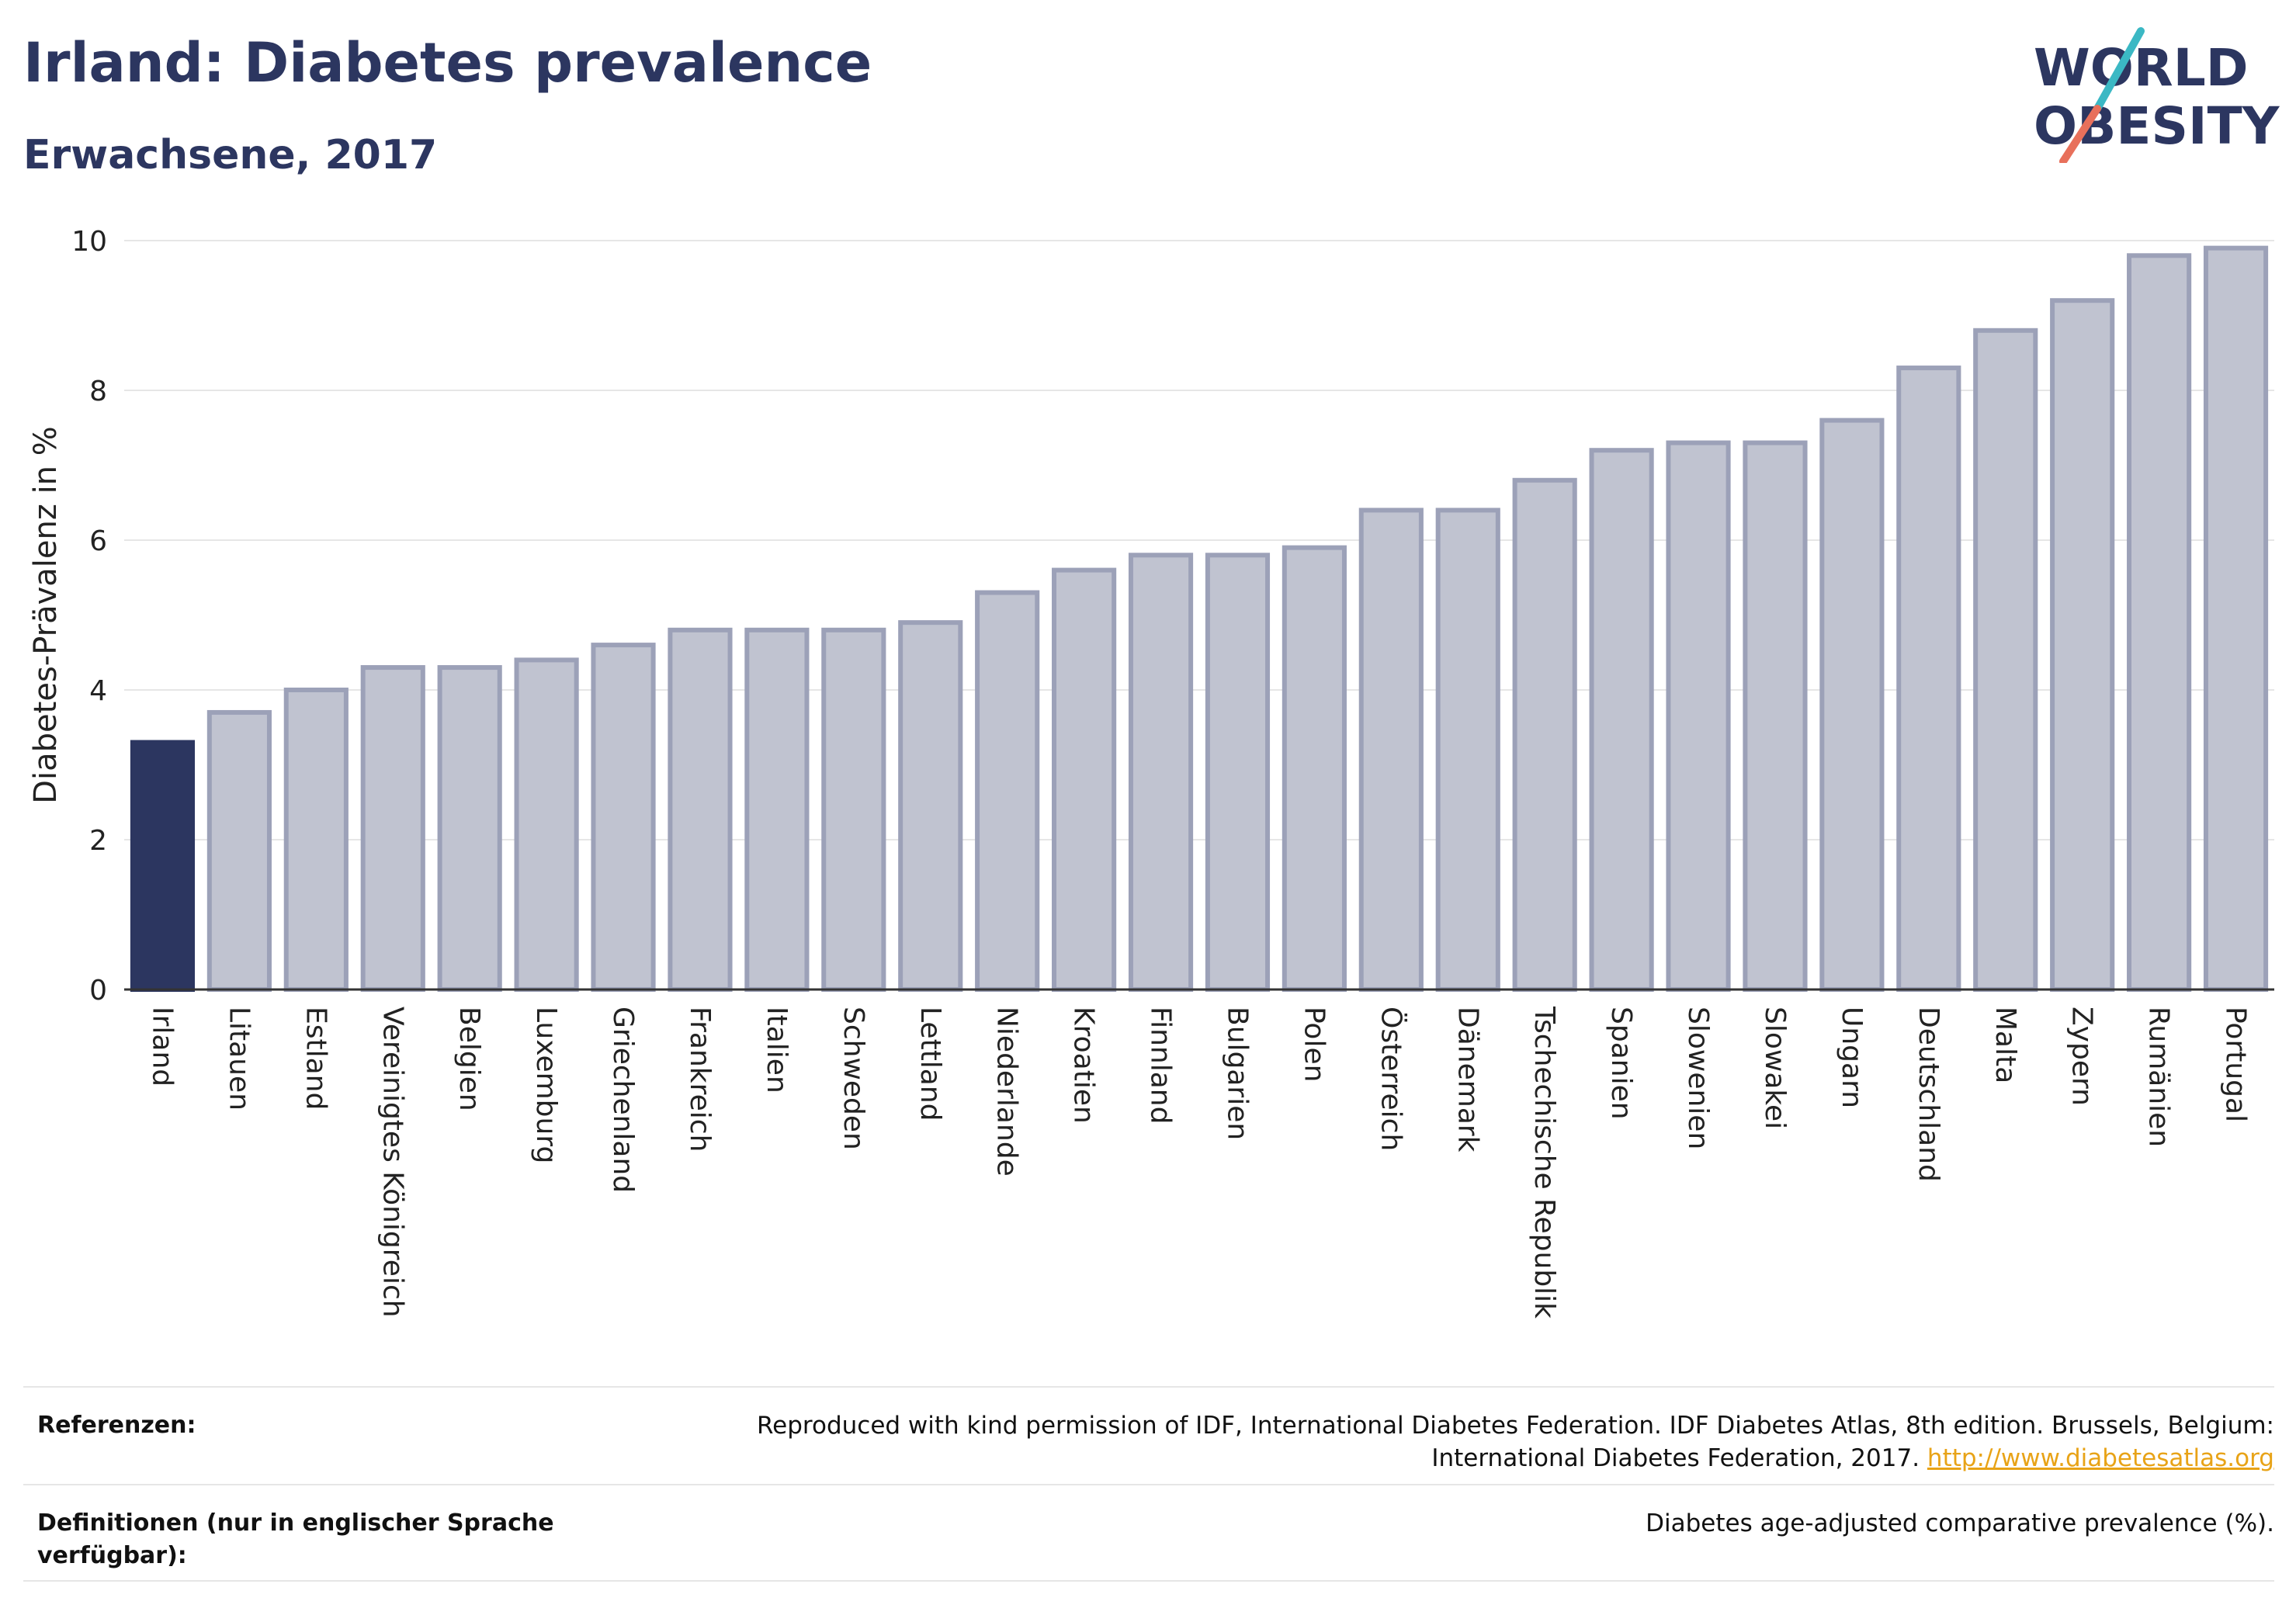 This screenshot has height=1622, width=2296. I want to click on y-axis-ticks: 0 2 4 6 8 10, so click(89, 616).